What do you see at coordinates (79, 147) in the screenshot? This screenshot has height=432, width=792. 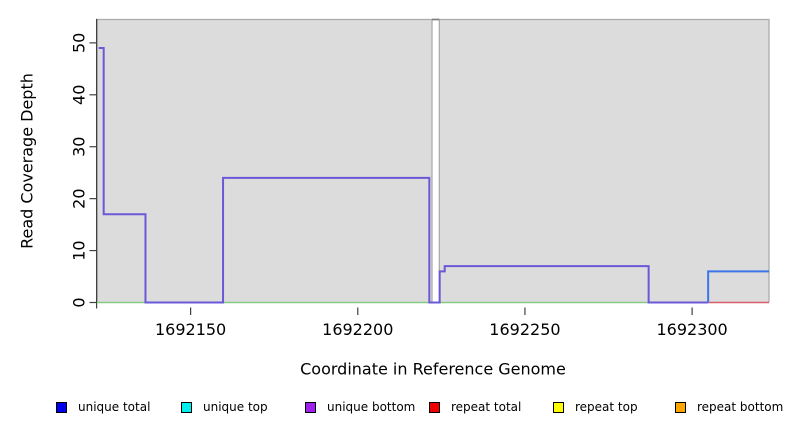 I see `y-tick-label: 30` at bounding box center [79, 147].